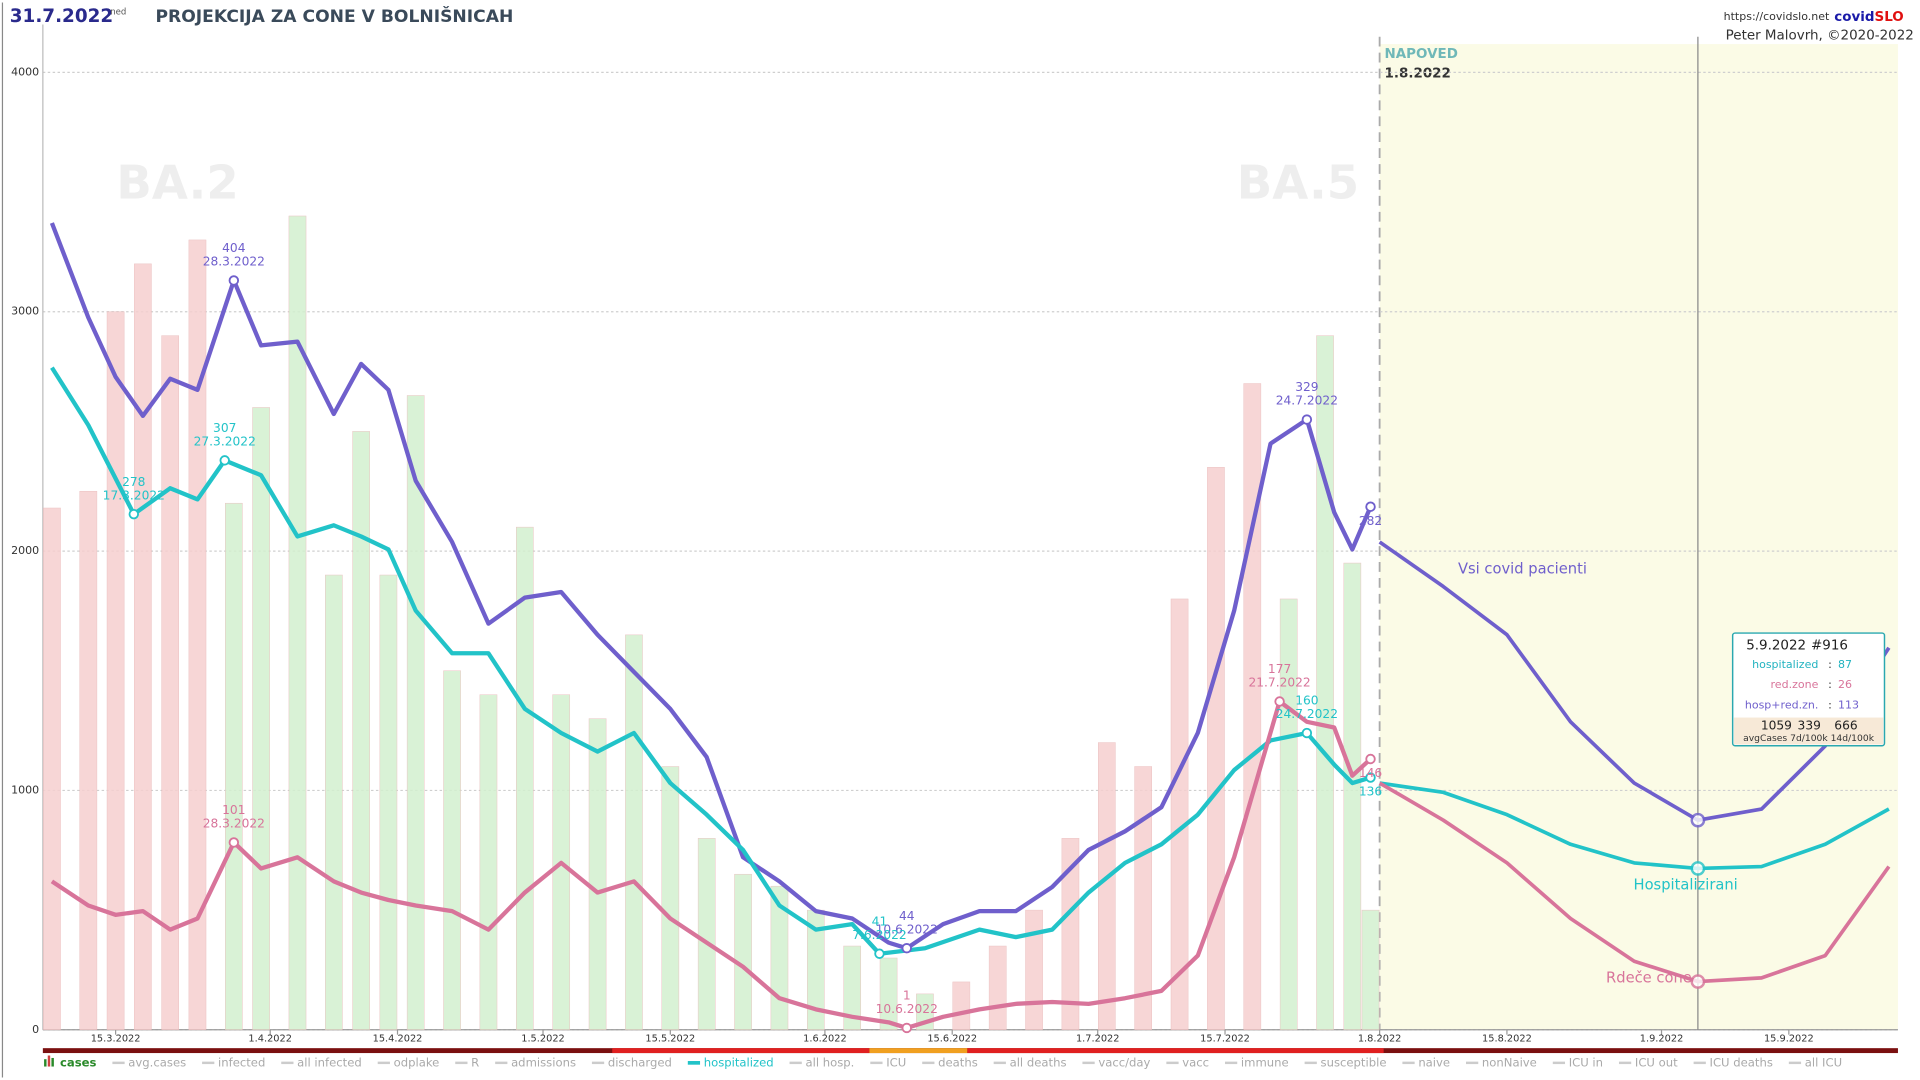 The image size is (1920, 1080). Describe the element at coordinates (1421, 54) in the screenshot. I see `forecast-label: NAPOVED` at that location.